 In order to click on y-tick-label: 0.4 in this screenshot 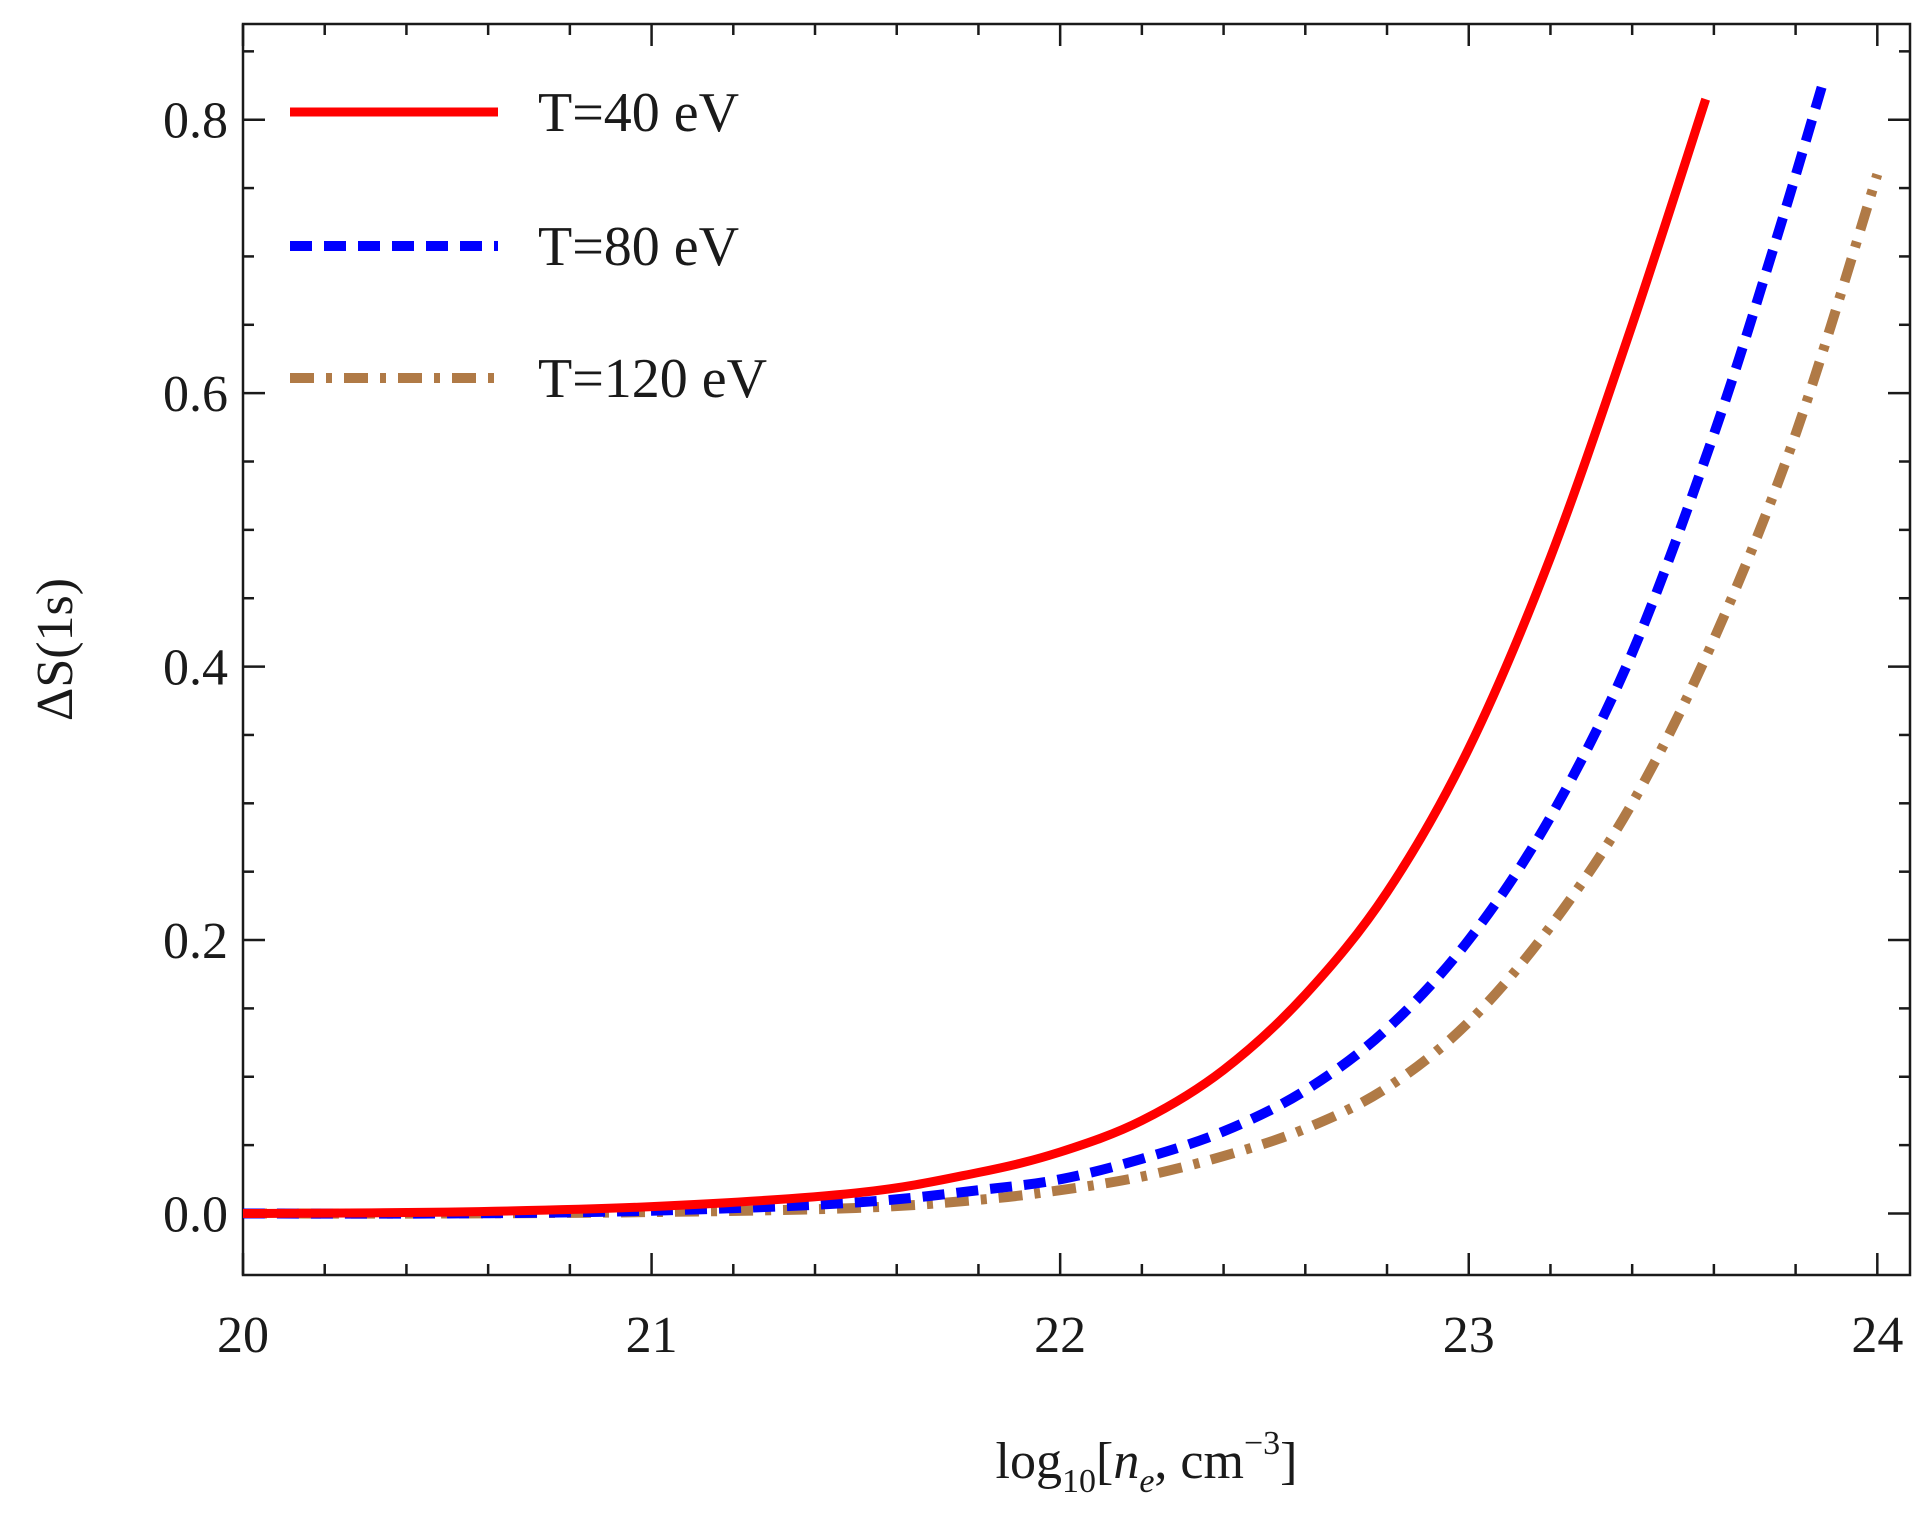, I will do `click(195, 668)`.